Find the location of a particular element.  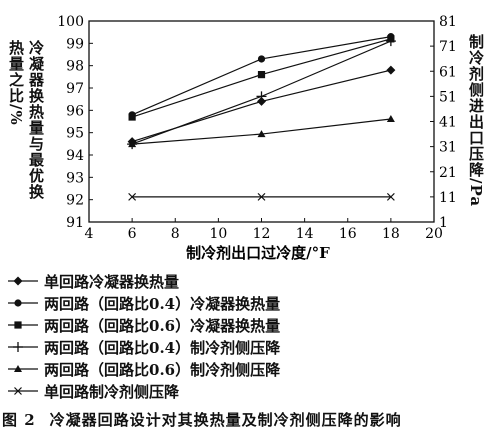

legend-item: 两回路（回路比0.6）制冷剂侧压降 is located at coordinates (212, 369).